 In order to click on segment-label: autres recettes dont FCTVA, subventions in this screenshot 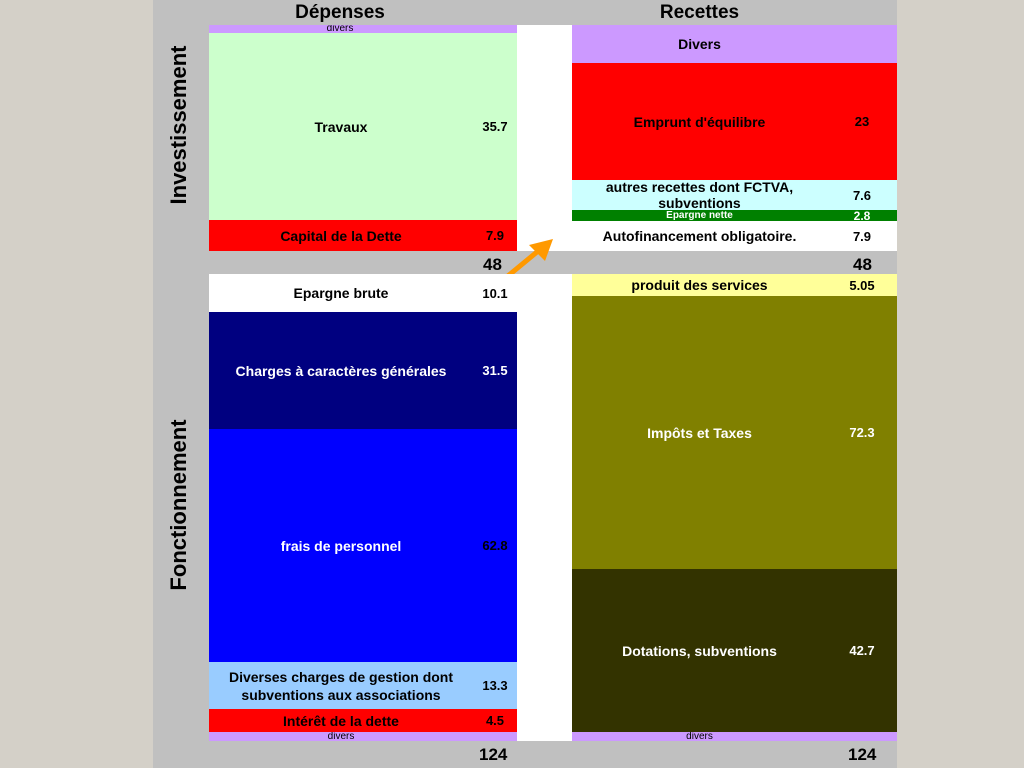, I will do `click(699, 195)`.